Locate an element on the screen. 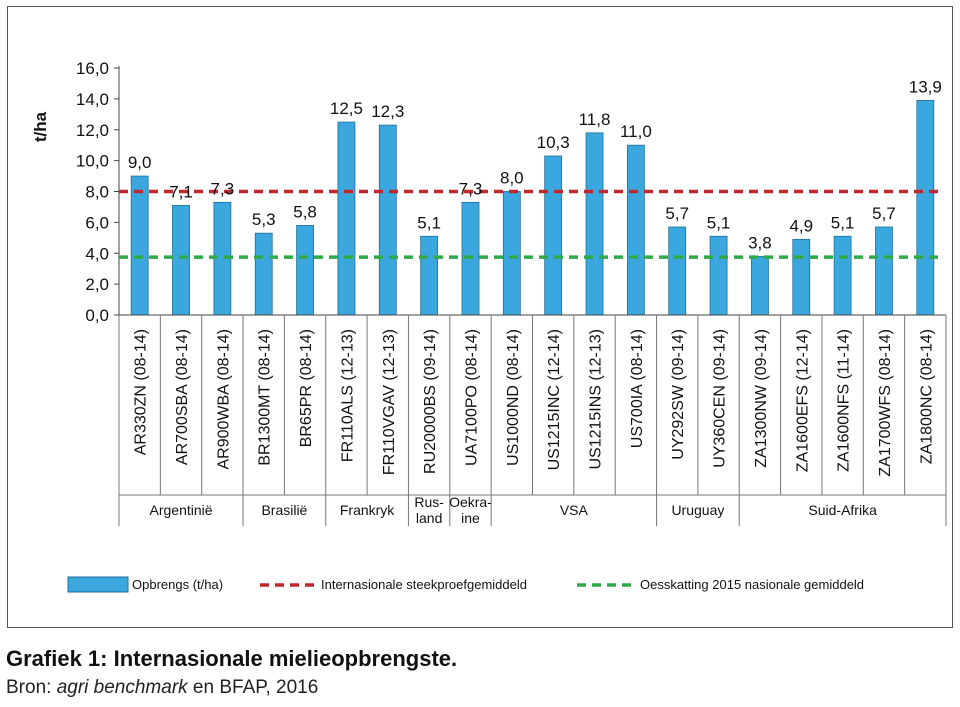 The width and height of the screenshot is (960, 707). category-label: AR900WBA (08-14) is located at coordinates (223, 399).